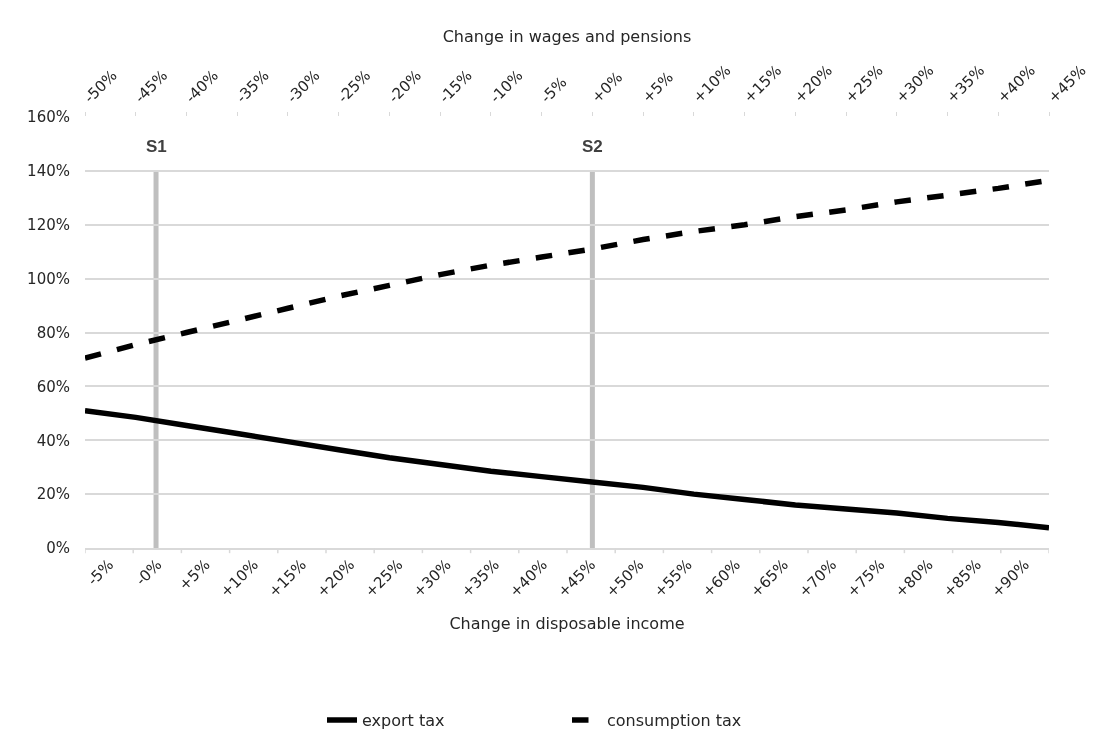 This screenshot has width=1102, height=749. I want to click on x2-tick-label: -5%, so click(100, 572).